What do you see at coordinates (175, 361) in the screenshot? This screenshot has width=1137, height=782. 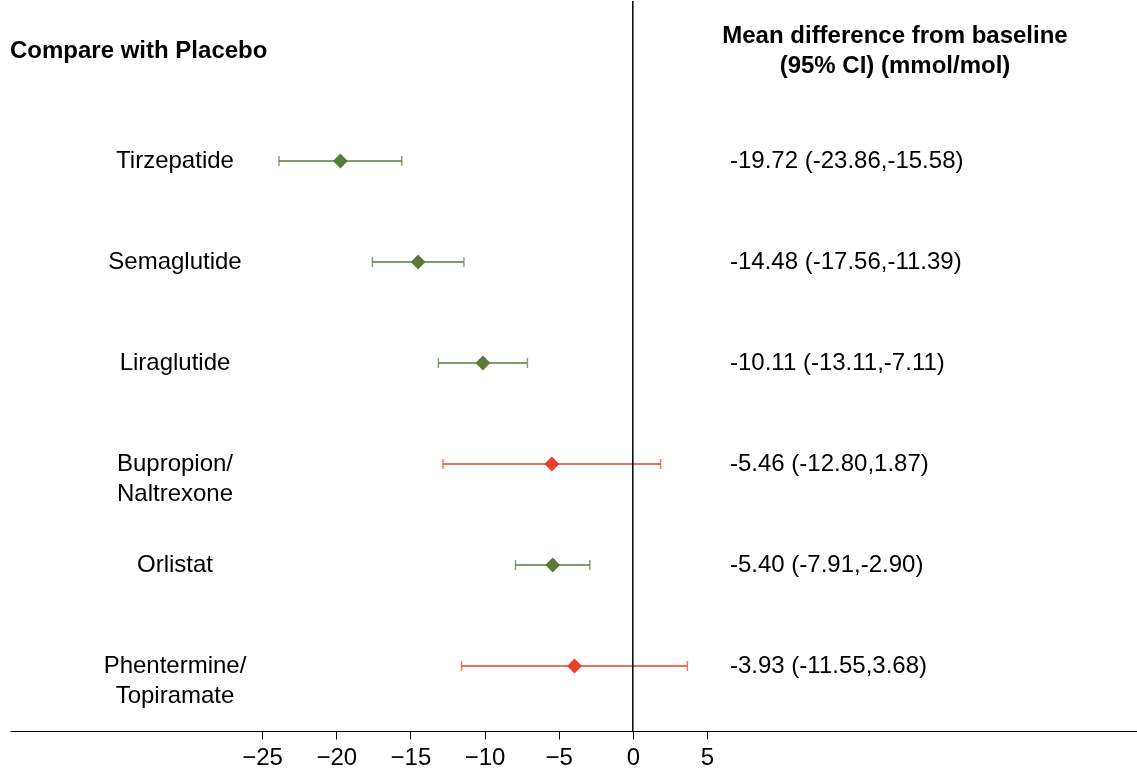 I see `y-tick-label: Liraglutide` at bounding box center [175, 361].